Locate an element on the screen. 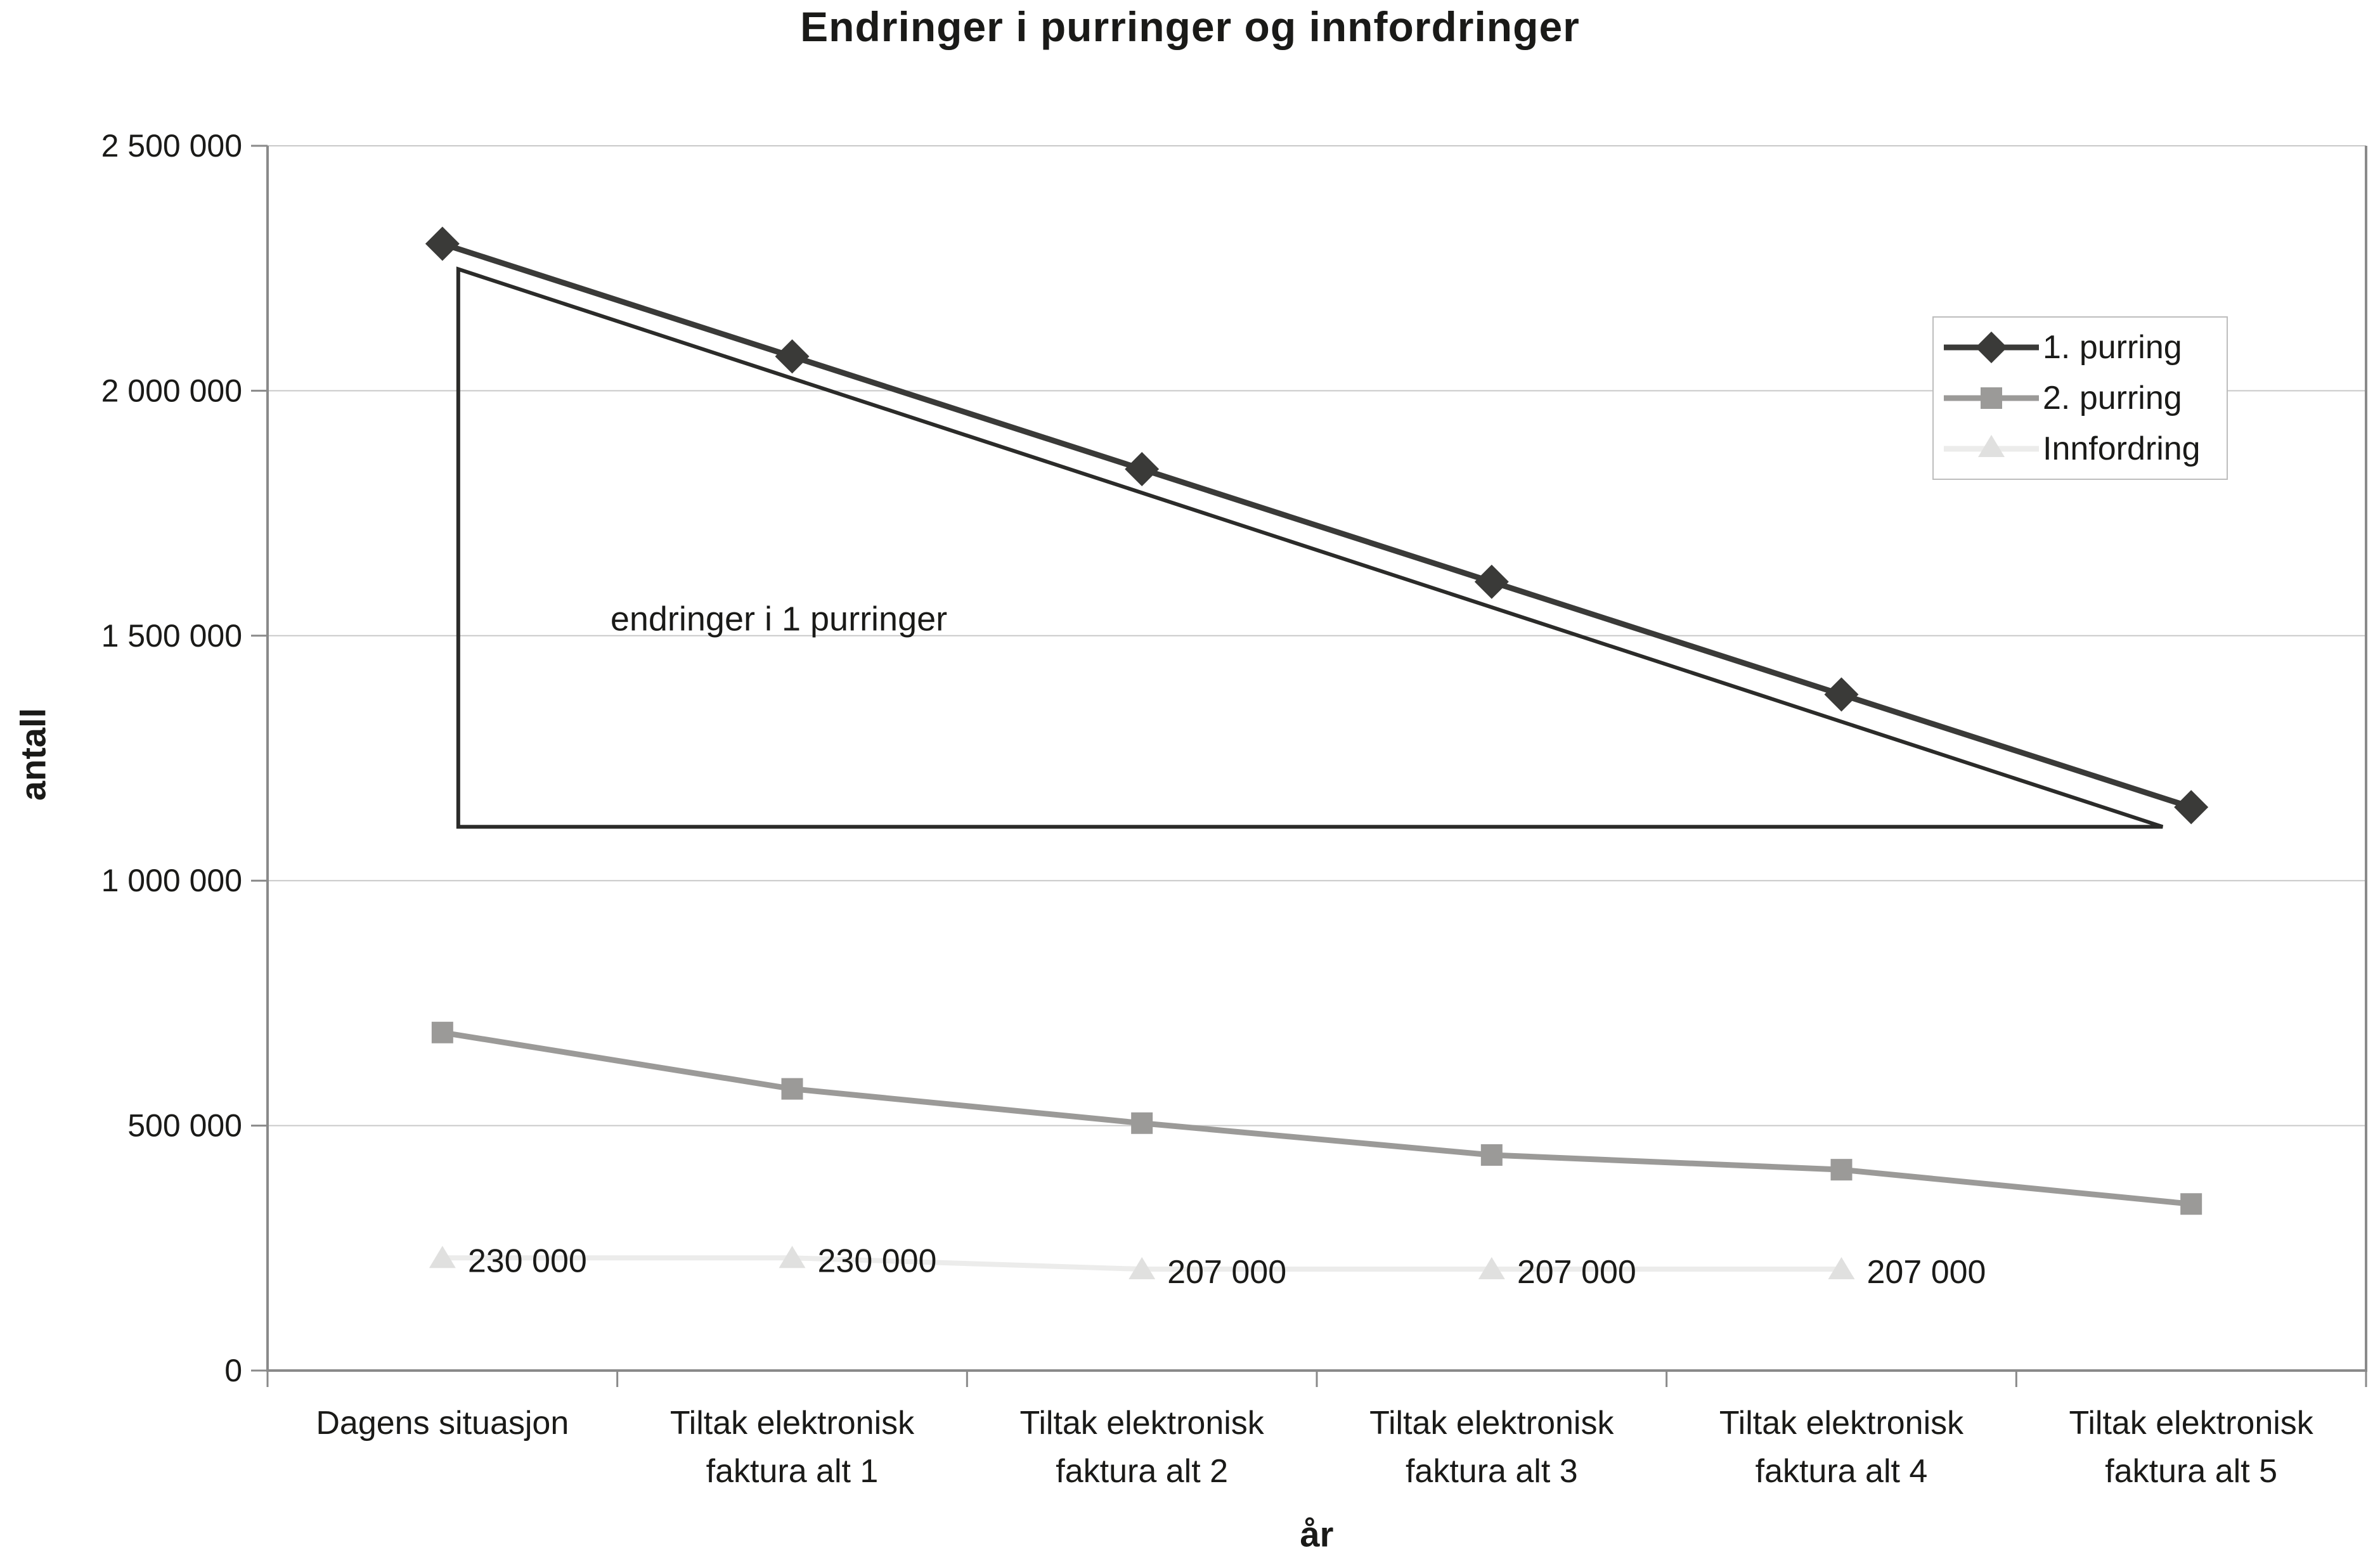 The height and width of the screenshot is (1562, 2380). chart-title: Endringer i purringer og innfordringer is located at coordinates (1190, 26).